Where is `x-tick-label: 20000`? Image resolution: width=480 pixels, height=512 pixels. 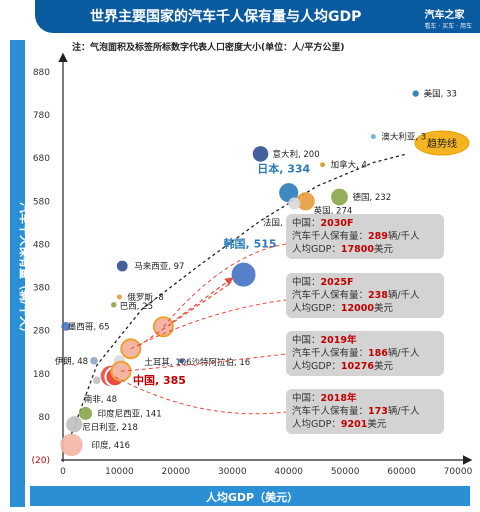 x-tick-label: 20000 is located at coordinates (176, 472).